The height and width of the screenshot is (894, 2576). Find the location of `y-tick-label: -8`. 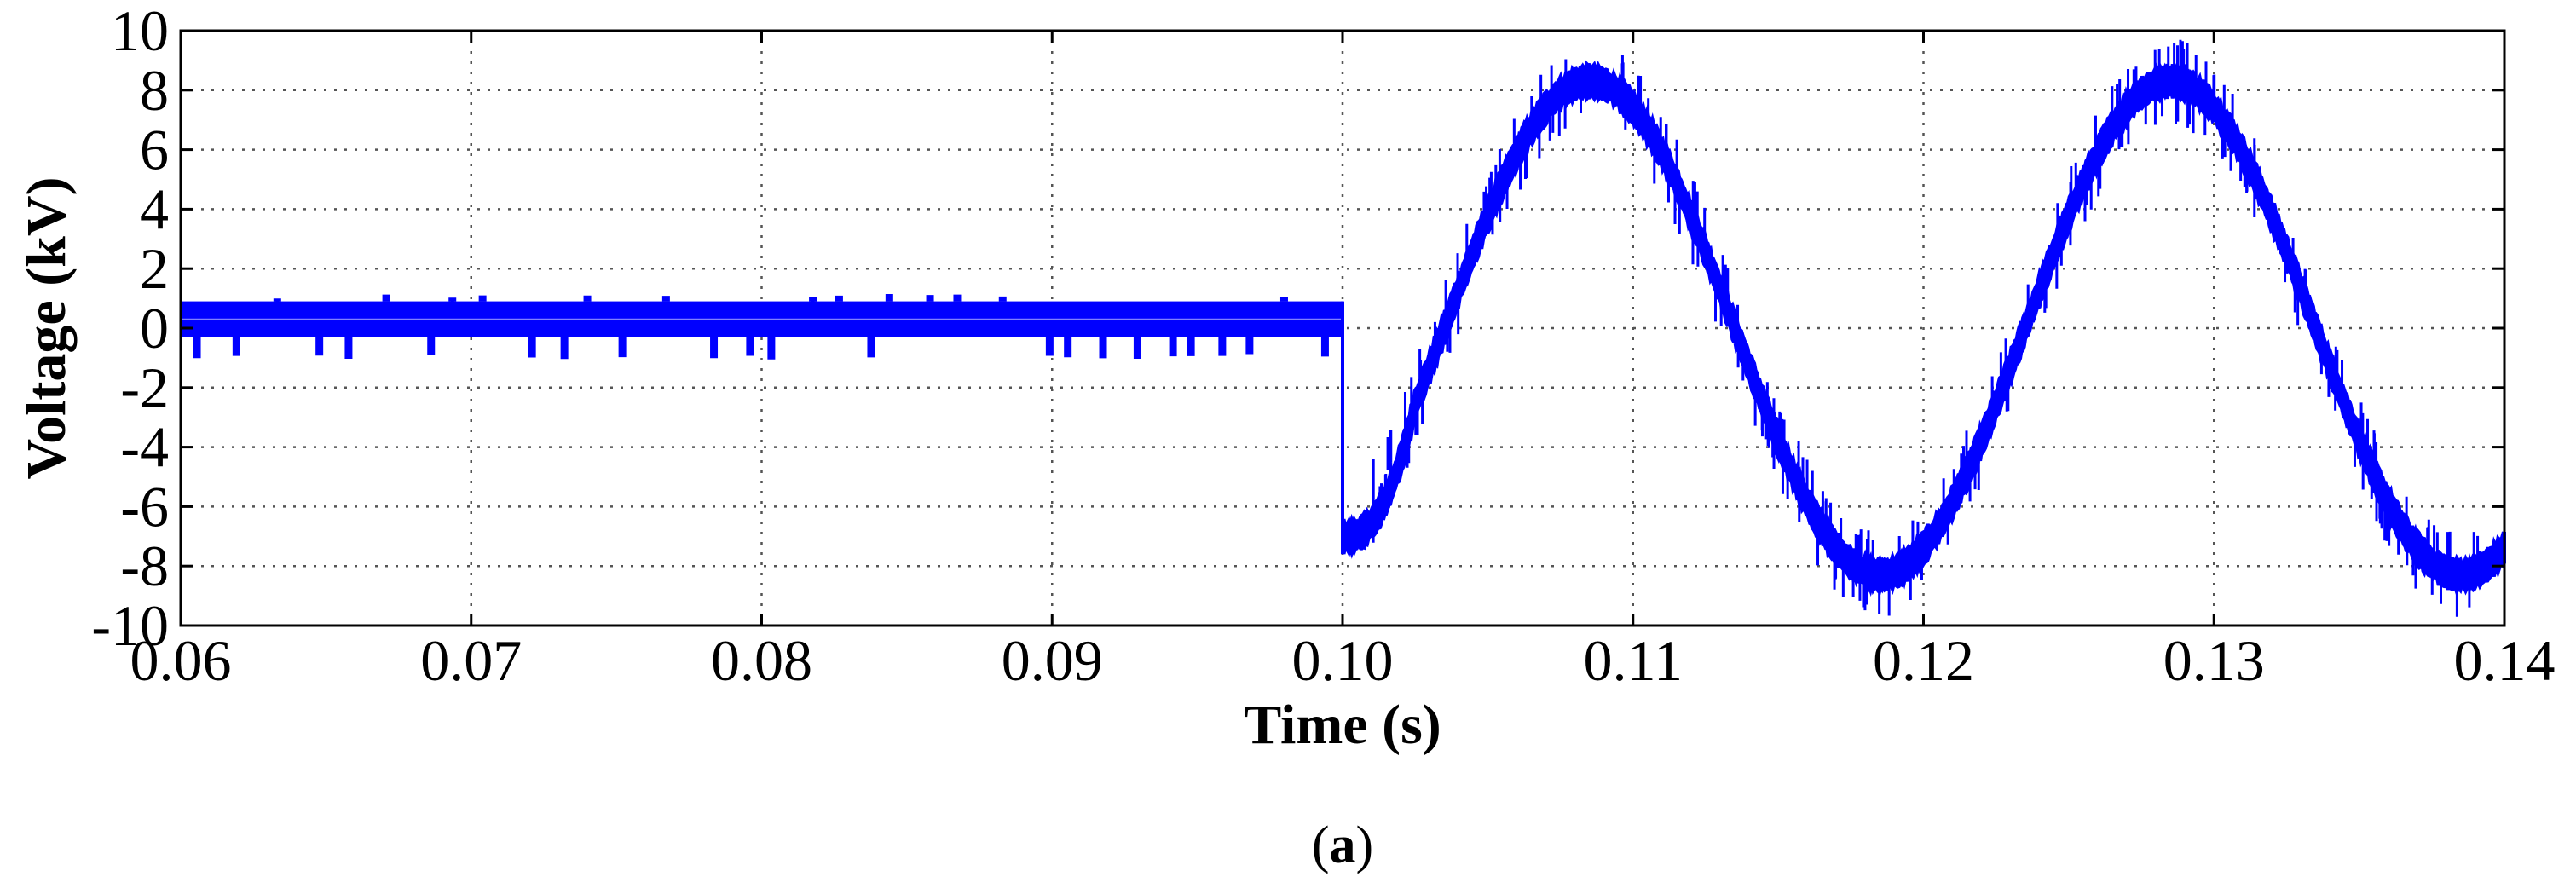

y-tick-label: -8 is located at coordinates (144, 566).